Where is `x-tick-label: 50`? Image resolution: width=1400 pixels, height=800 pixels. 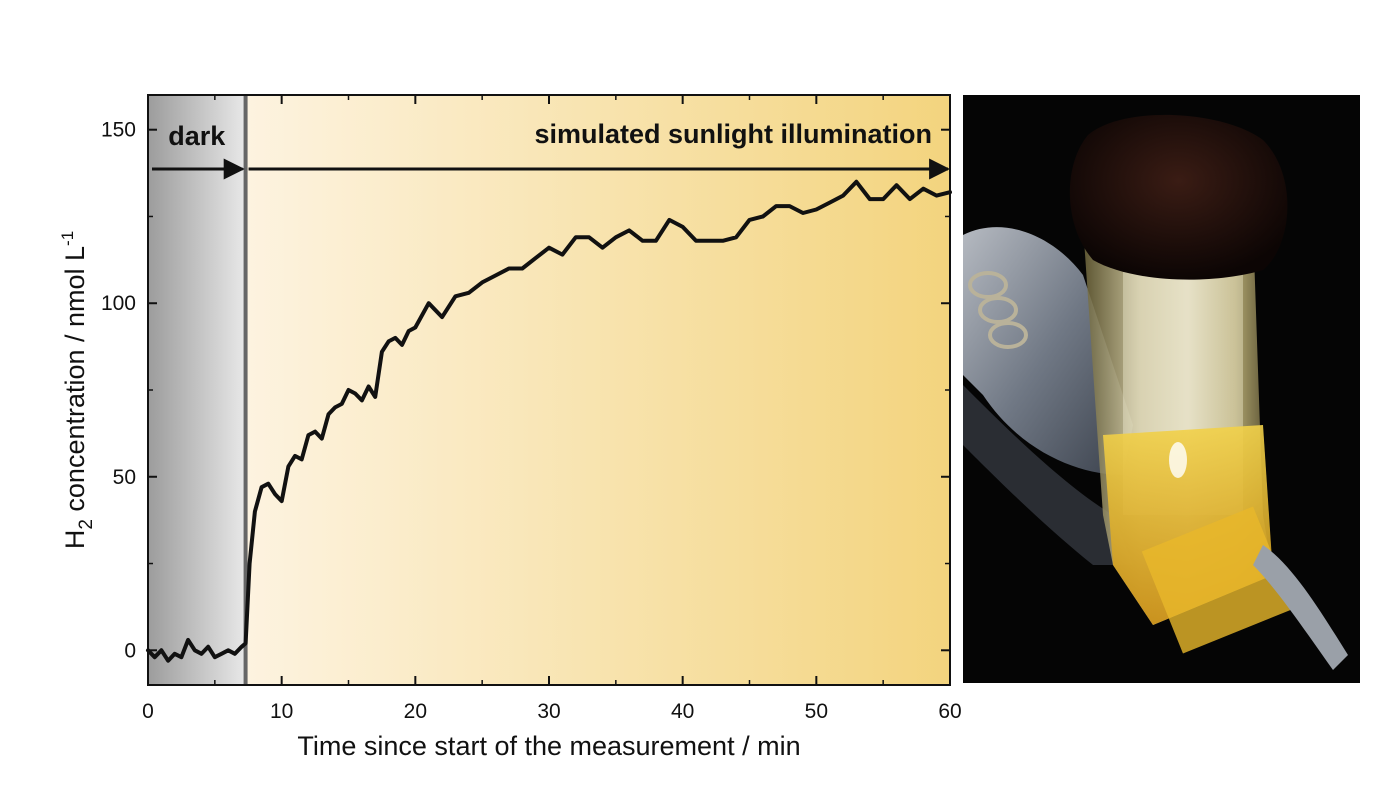 x-tick-label: 50 is located at coordinates (816, 711).